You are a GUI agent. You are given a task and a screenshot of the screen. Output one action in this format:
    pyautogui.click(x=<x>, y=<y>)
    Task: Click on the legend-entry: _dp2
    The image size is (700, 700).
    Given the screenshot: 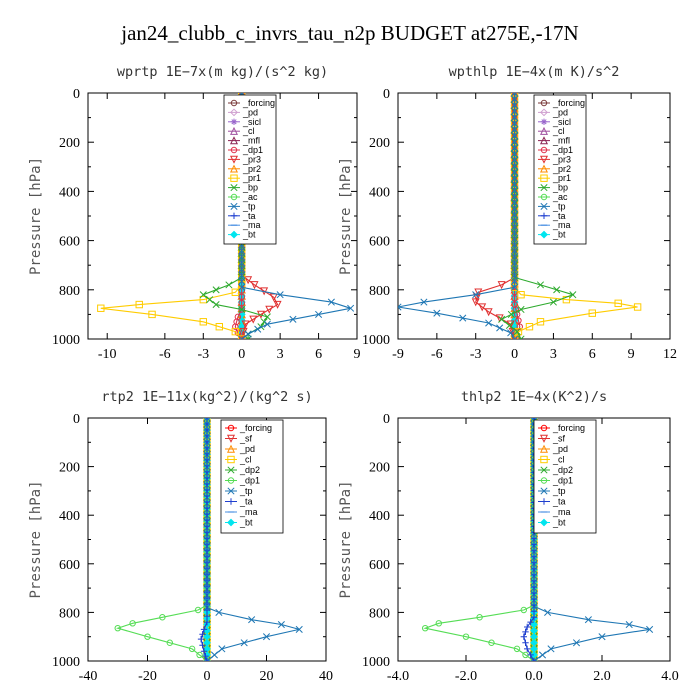 What is the action you would take?
    pyautogui.click(x=249, y=470)
    